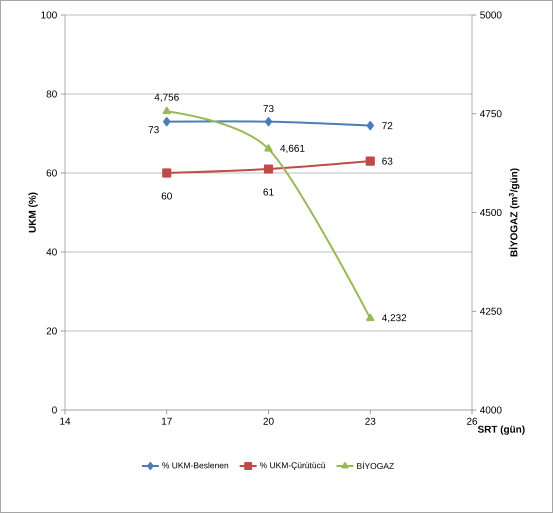 This screenshot has width=553, height=513. Describe the element at coordinates (491, 114) in the screenshot. I see `y2-tick-label: 4750` at that location.